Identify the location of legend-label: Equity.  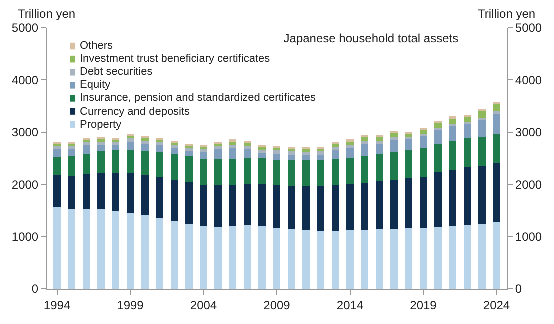
(96, 85).